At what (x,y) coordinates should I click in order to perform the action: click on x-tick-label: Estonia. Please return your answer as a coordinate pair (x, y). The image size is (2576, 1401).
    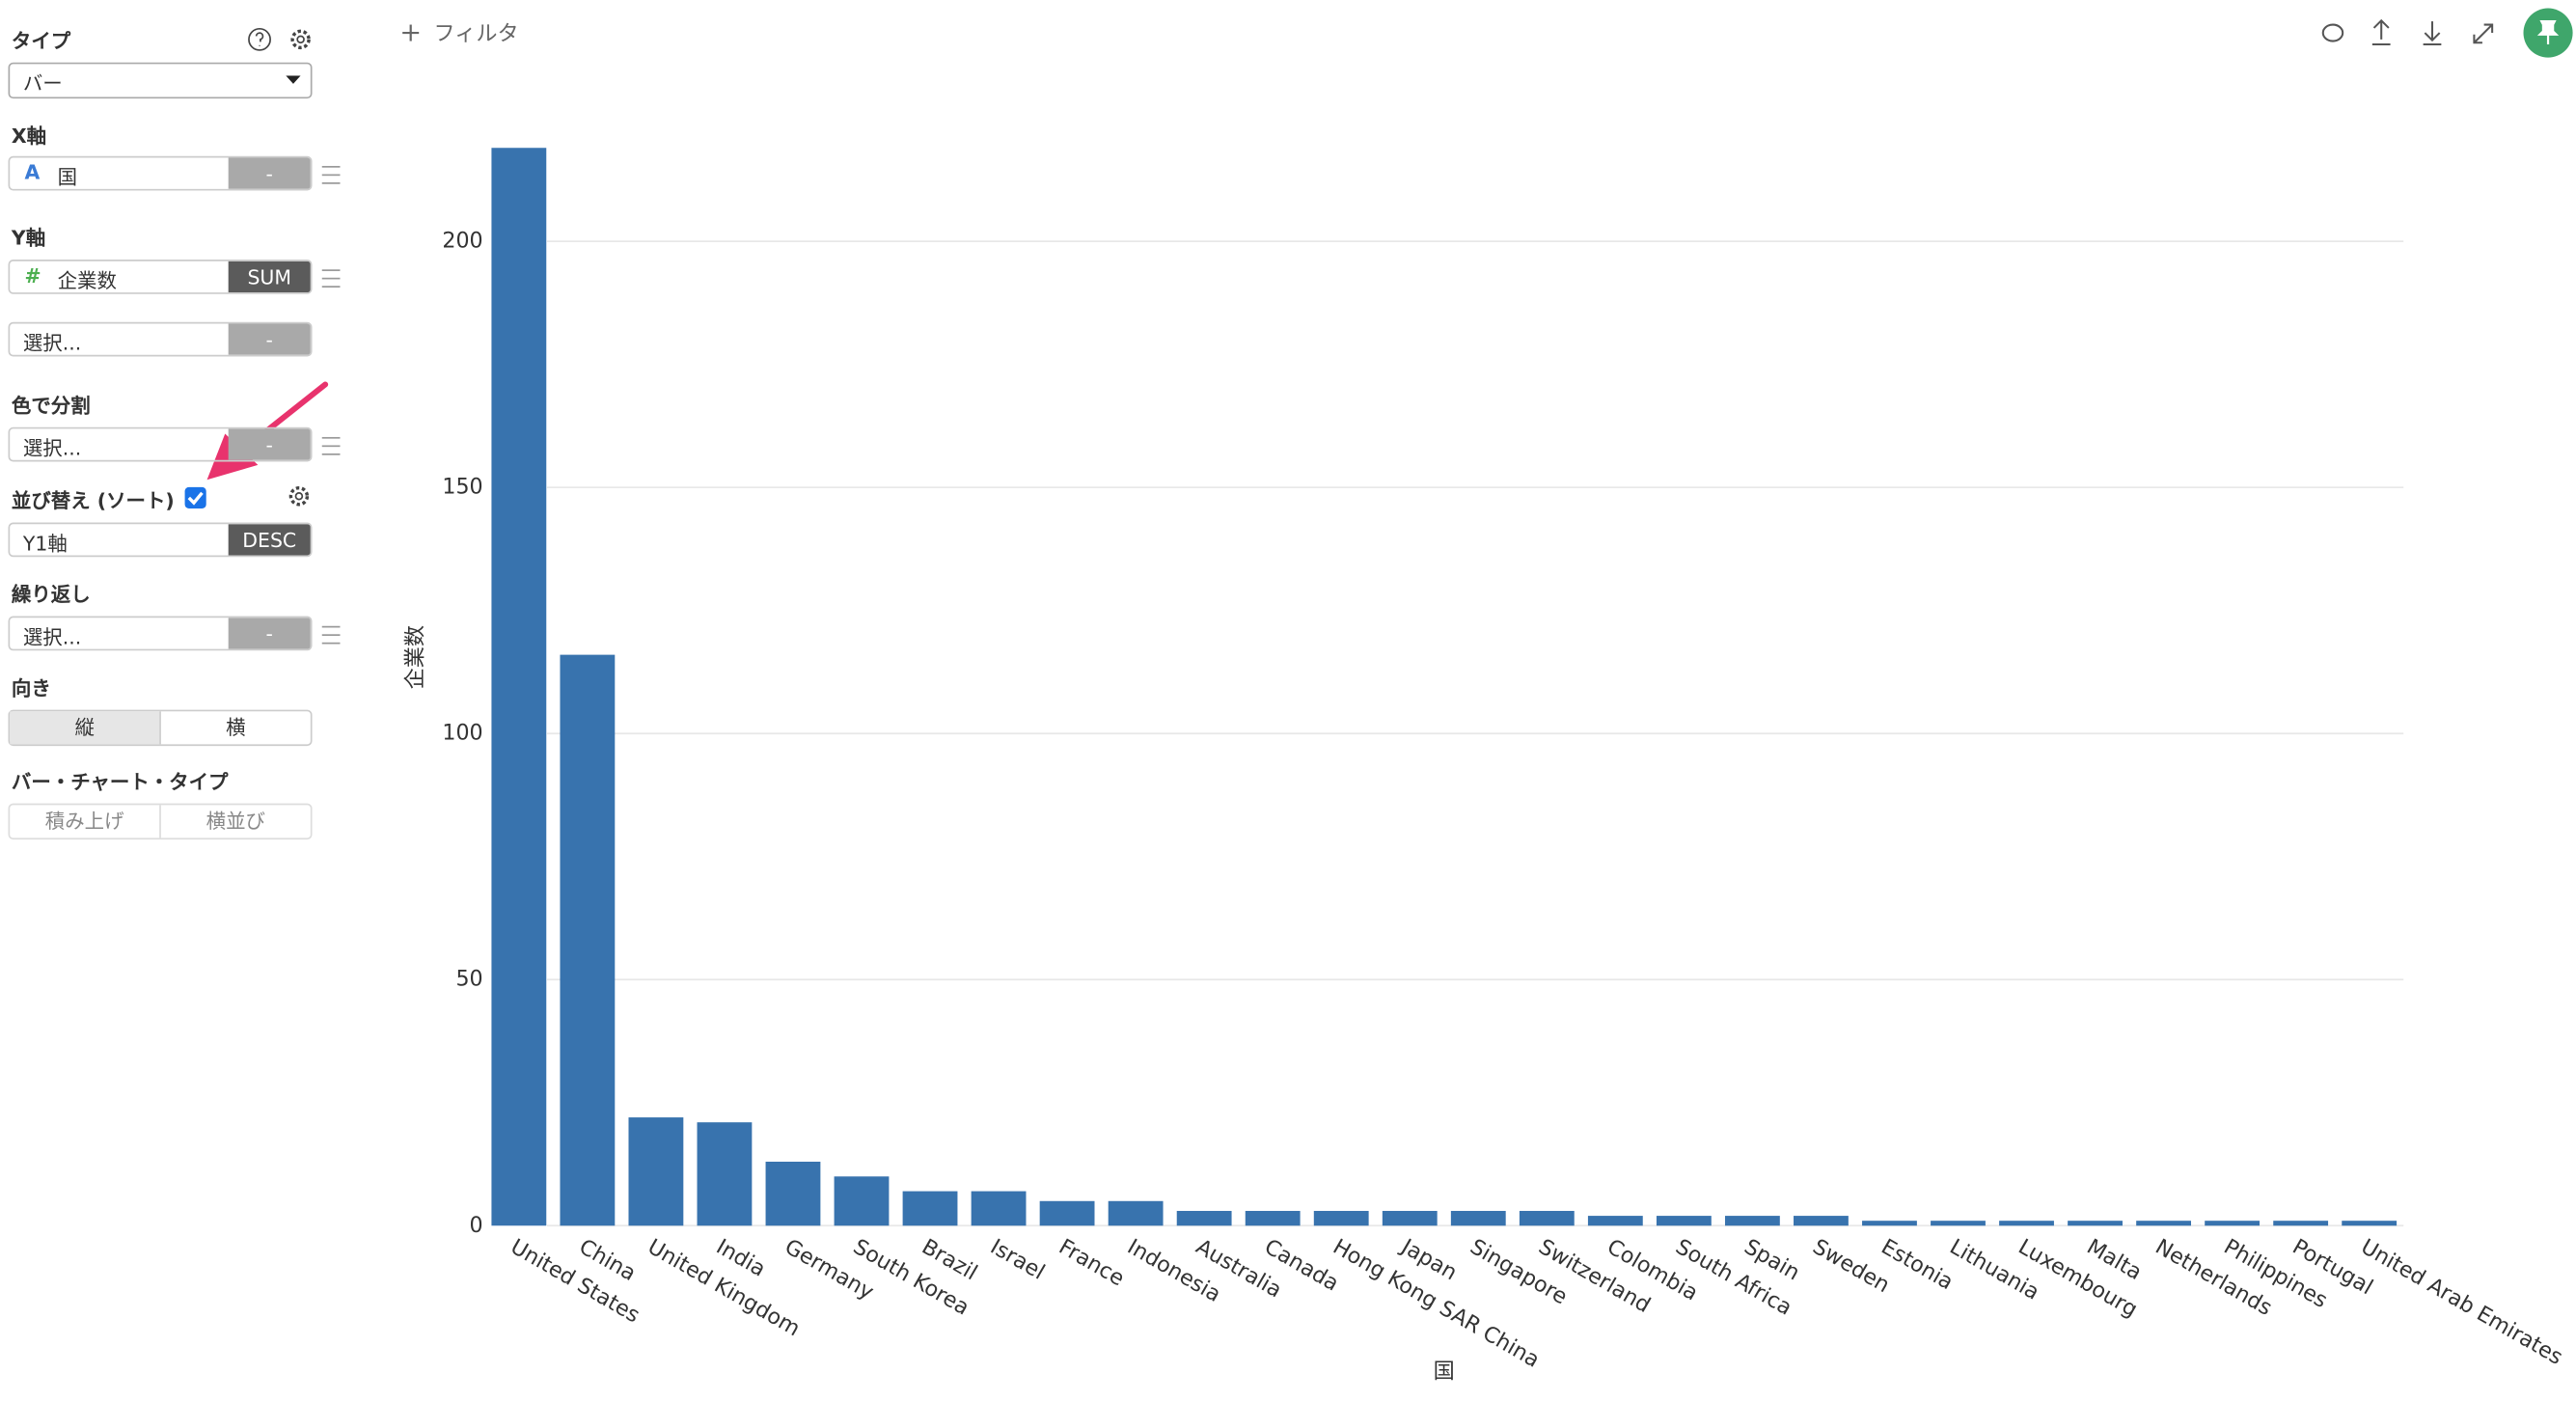
    Looking at the image, I should click on (1918, 1264).